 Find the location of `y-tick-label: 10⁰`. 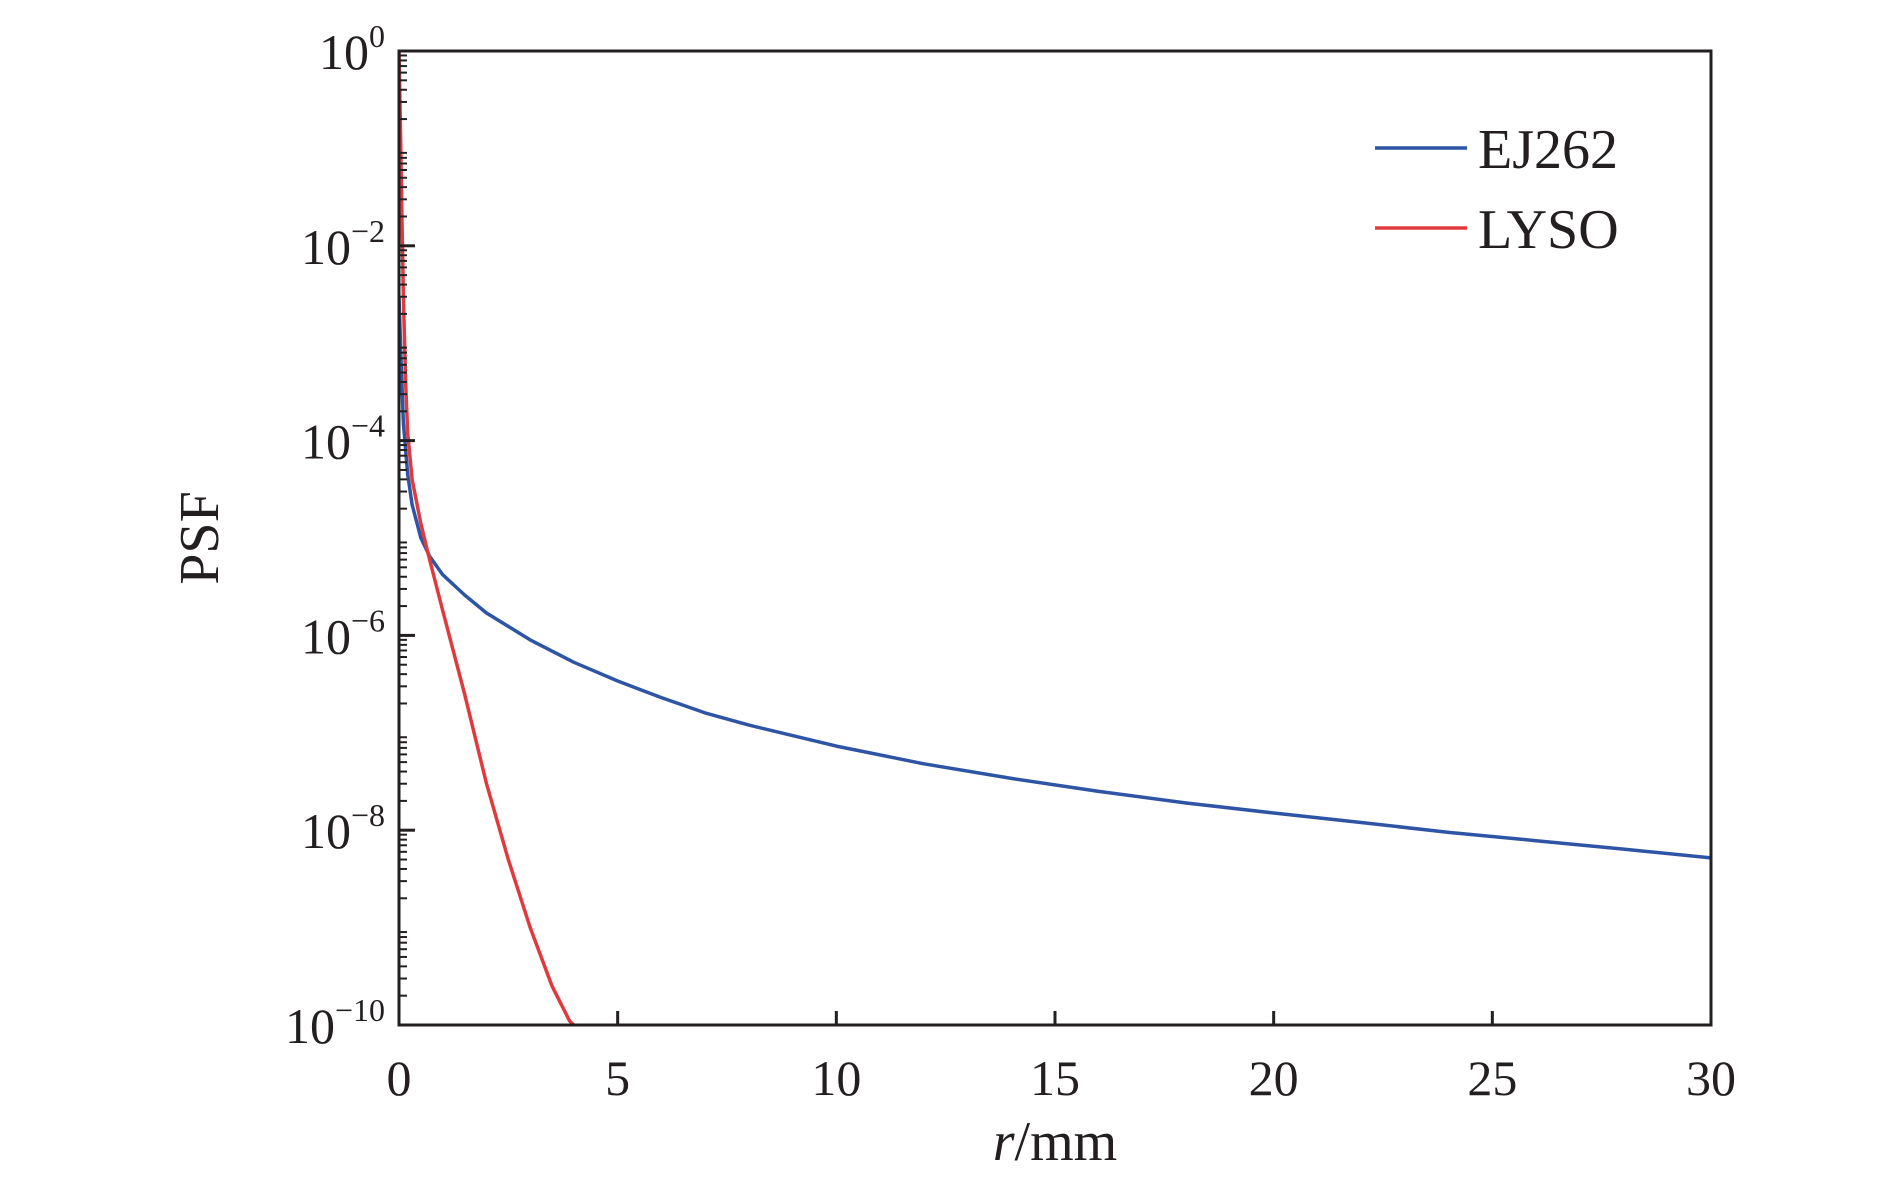

y-tick-label: 10⁰ is located at coordinates (352, 49).